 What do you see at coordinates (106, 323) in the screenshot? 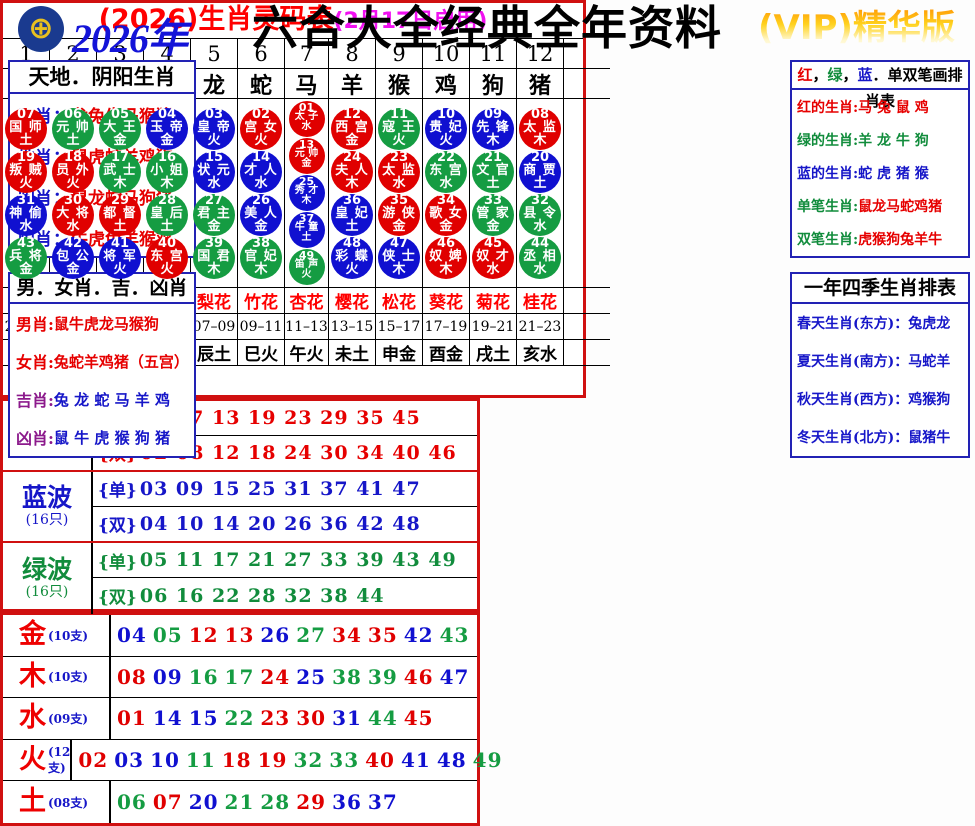
I see `nanv-row-value: 鼠牛虎龙马猴狗` at bounding box center [106, 323].